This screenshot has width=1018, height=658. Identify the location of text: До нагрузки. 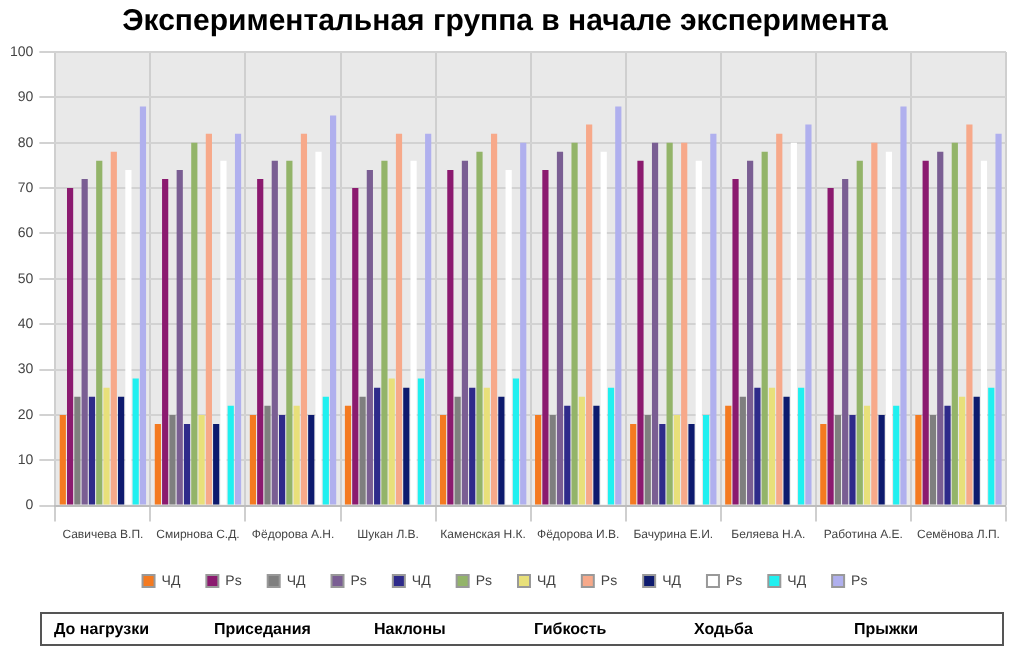
(102, 630).